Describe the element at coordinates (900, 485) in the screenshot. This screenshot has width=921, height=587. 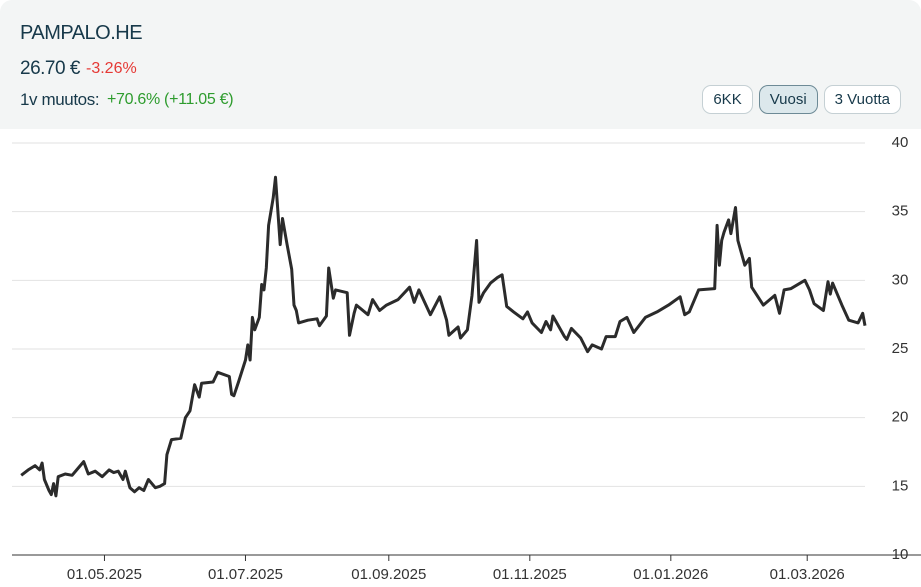
I see `y-tick-label: 15` at that location.